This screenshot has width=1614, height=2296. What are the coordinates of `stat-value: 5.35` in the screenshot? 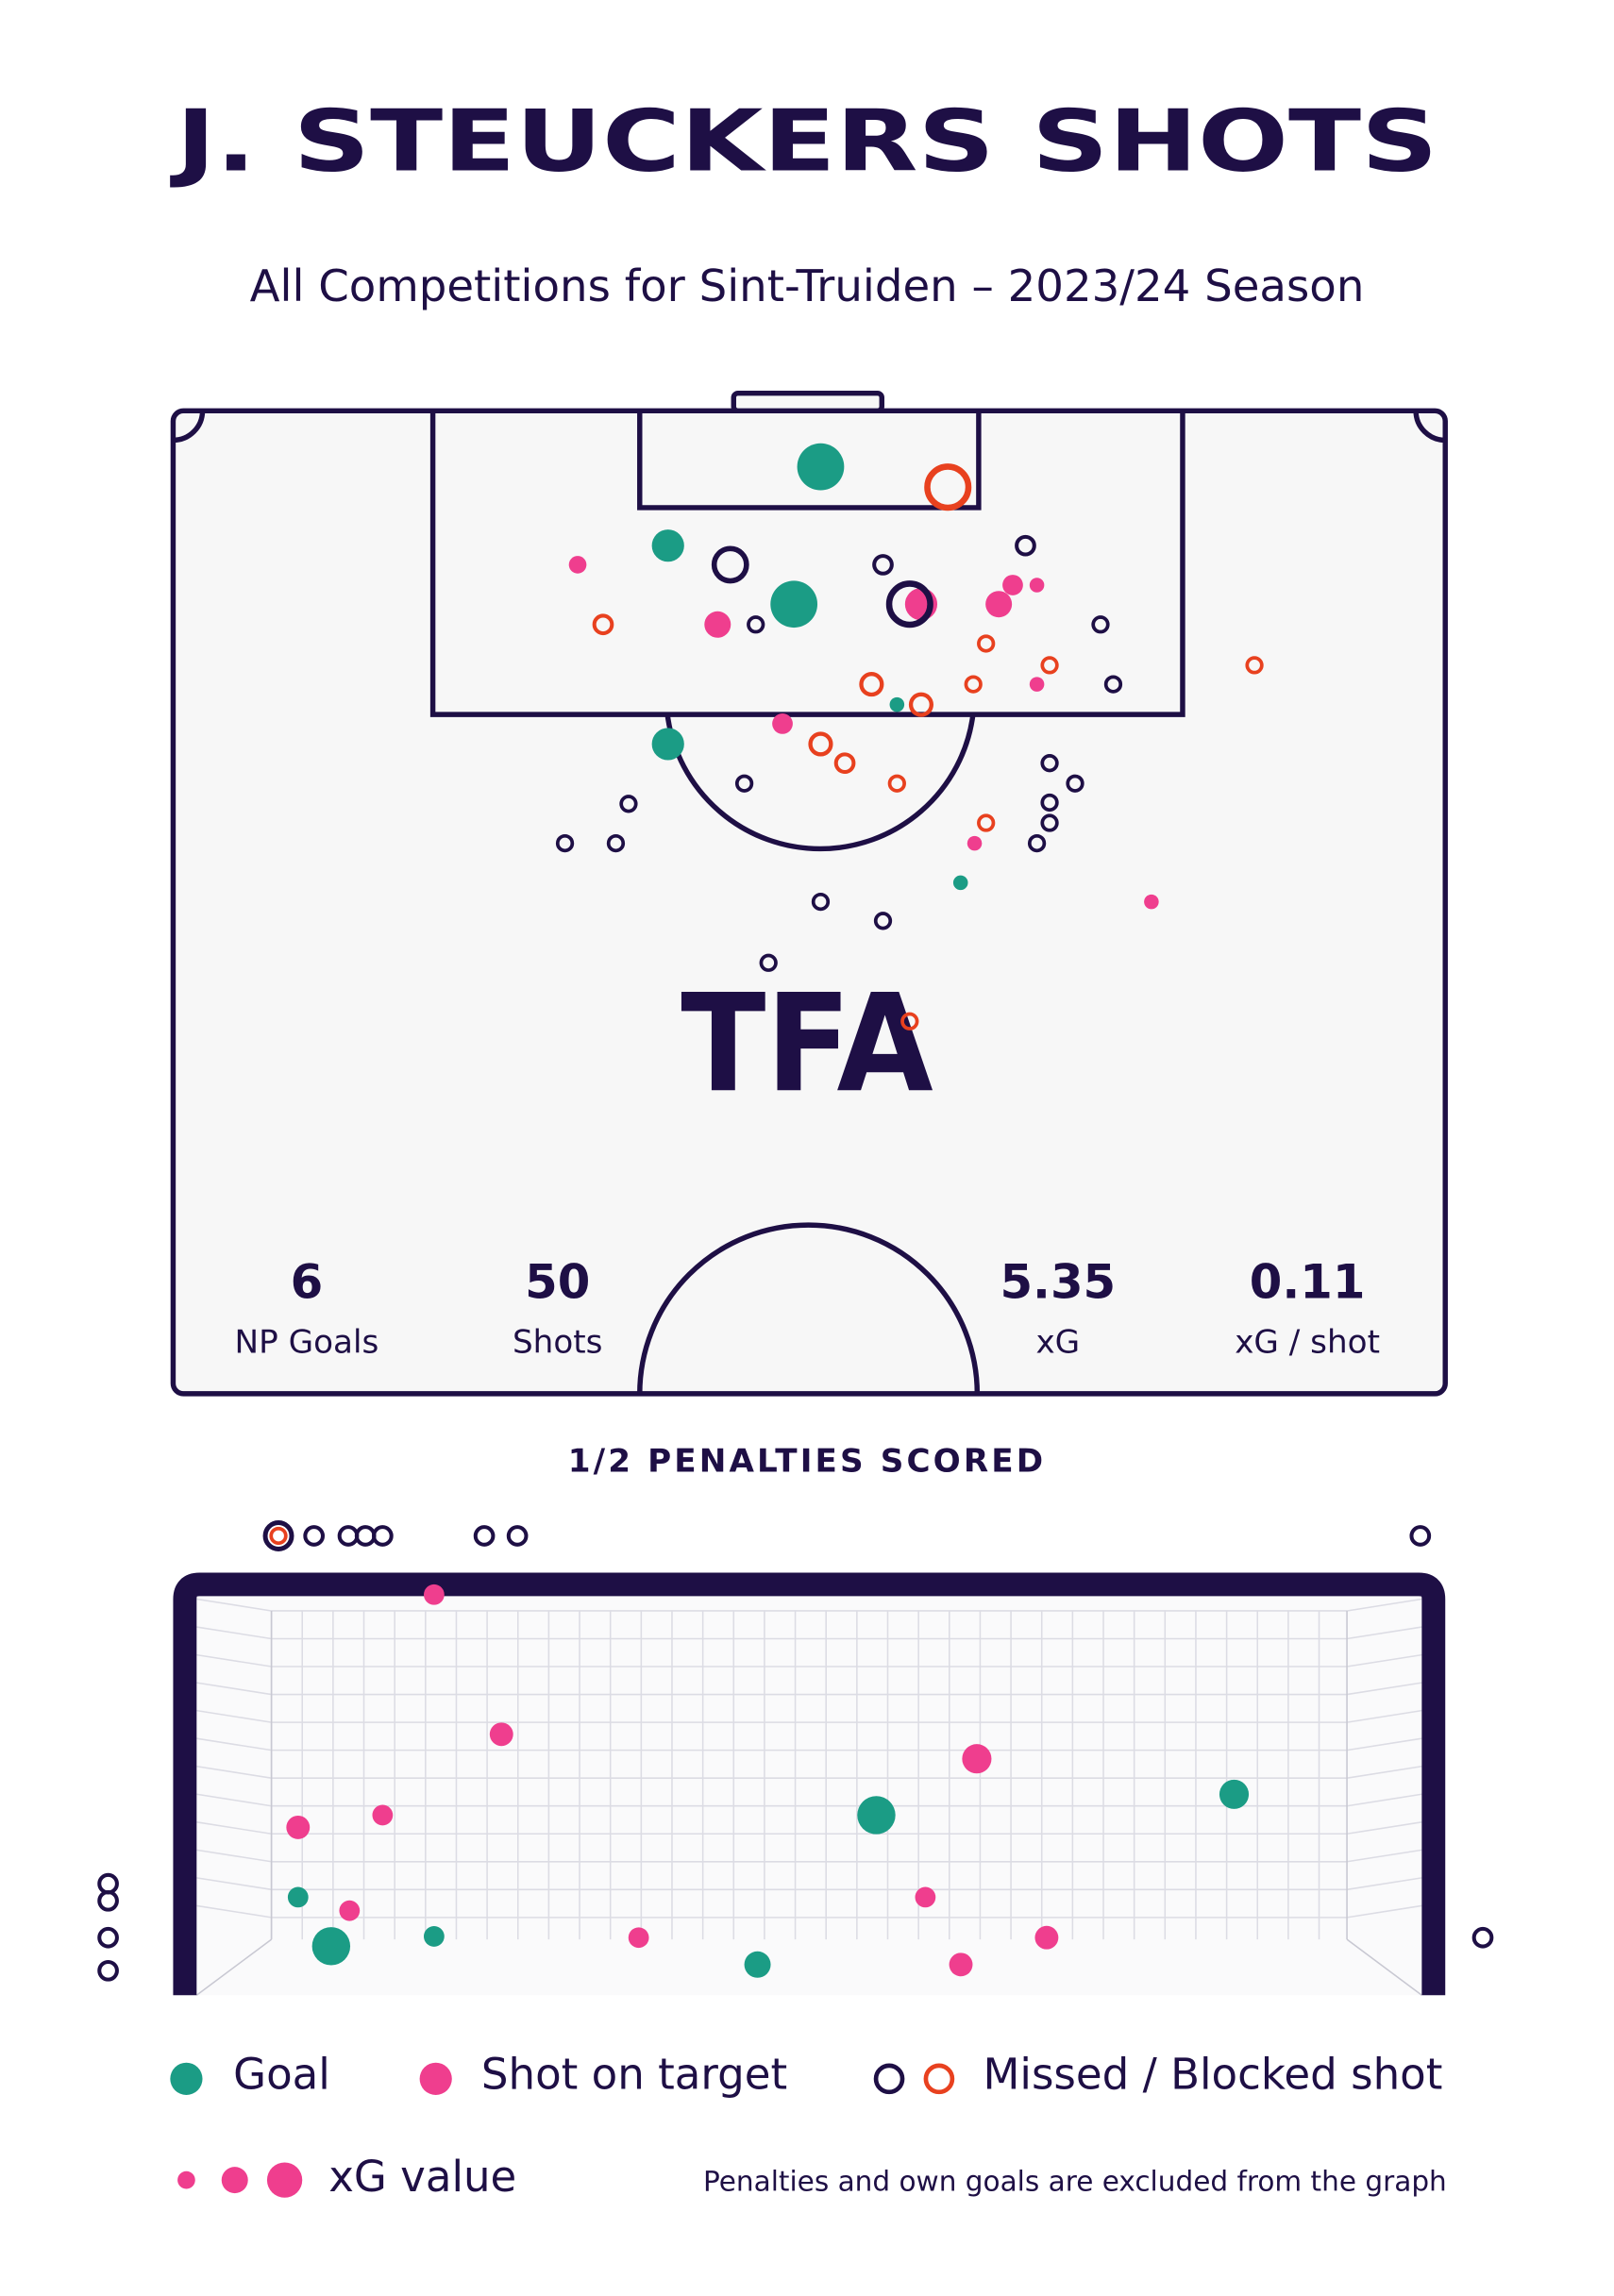 It's located at (1058, 1282).